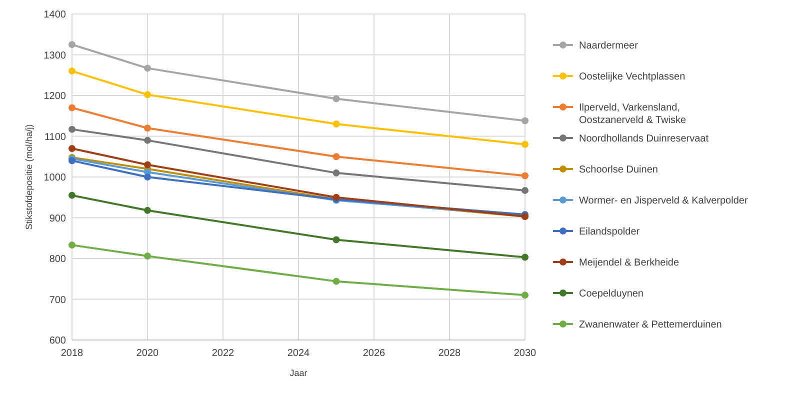  I want to click on legend-label: Schoorlse Duinen, so click(618, 170).